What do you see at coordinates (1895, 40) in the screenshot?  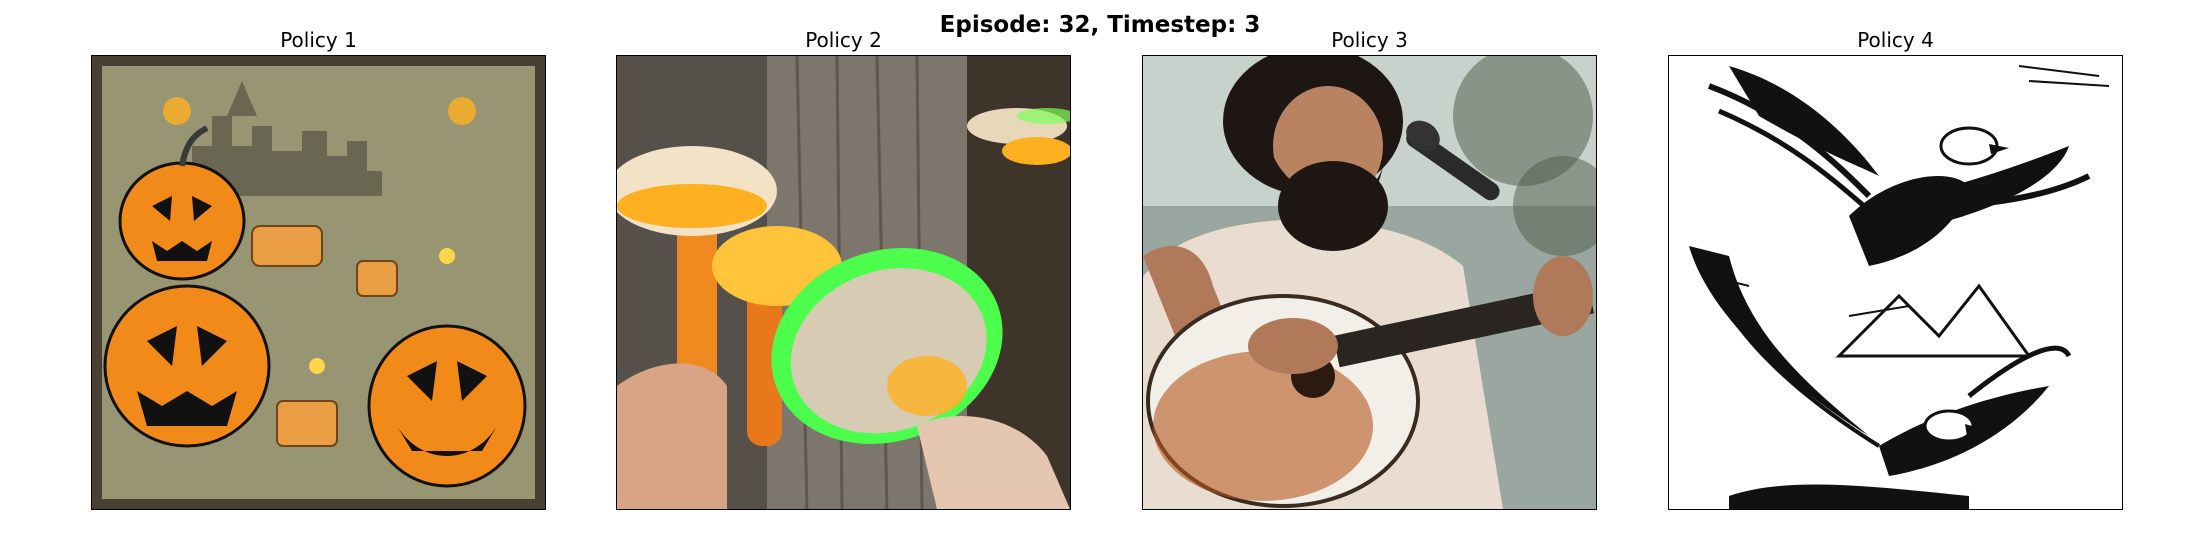 I see `panel-title: Policy 4` at bounding box center [1895, 40].